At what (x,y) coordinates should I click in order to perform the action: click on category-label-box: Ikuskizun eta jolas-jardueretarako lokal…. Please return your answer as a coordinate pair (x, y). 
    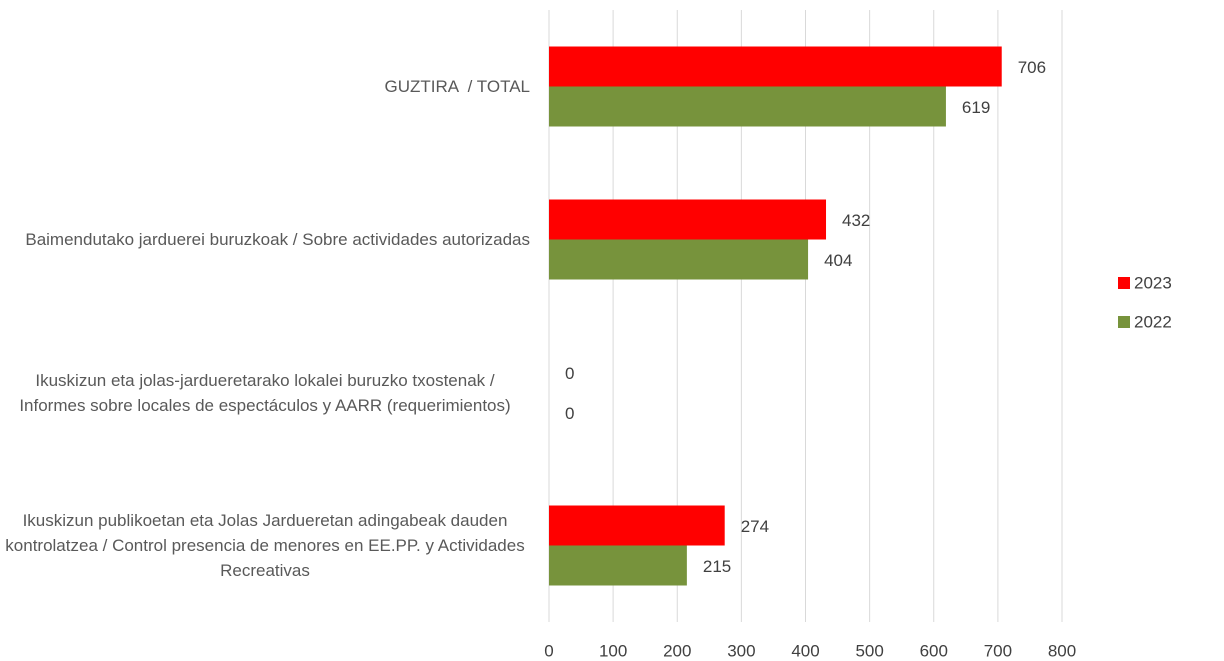
    Looking at the image, I should click on (265, 392).